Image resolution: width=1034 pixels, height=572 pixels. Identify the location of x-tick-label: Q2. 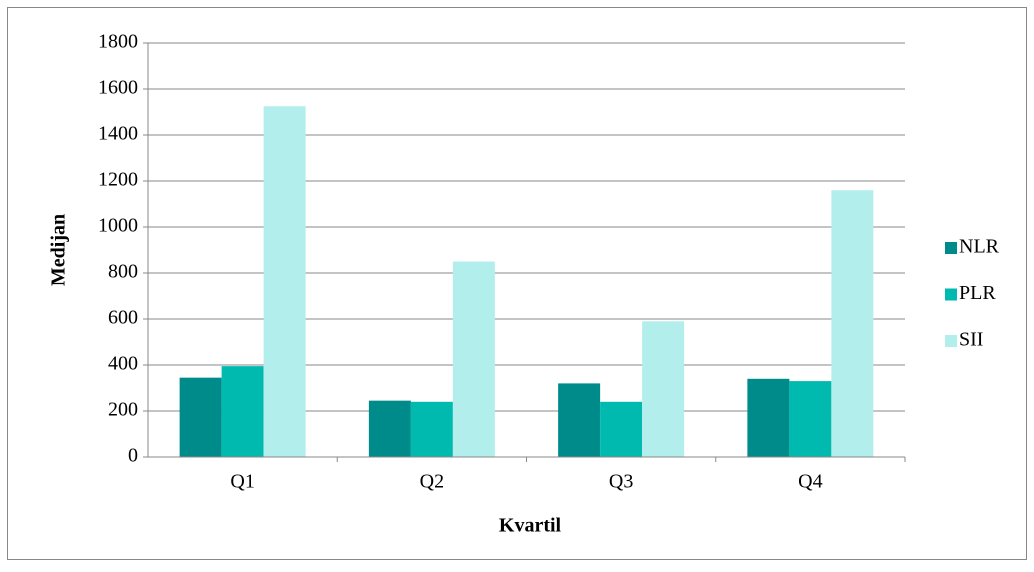
(432, 482).